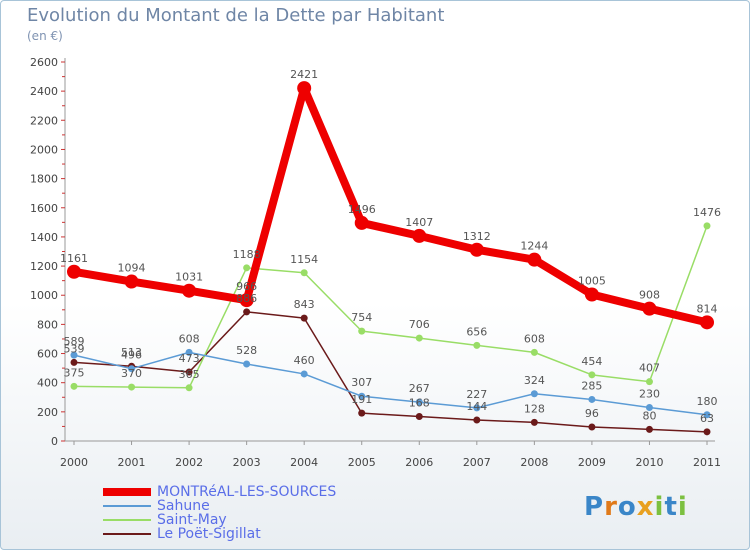  Describe the element at coordinates (74, 462) in the screenshot. I see `x-tick-label: 2000` at that location.